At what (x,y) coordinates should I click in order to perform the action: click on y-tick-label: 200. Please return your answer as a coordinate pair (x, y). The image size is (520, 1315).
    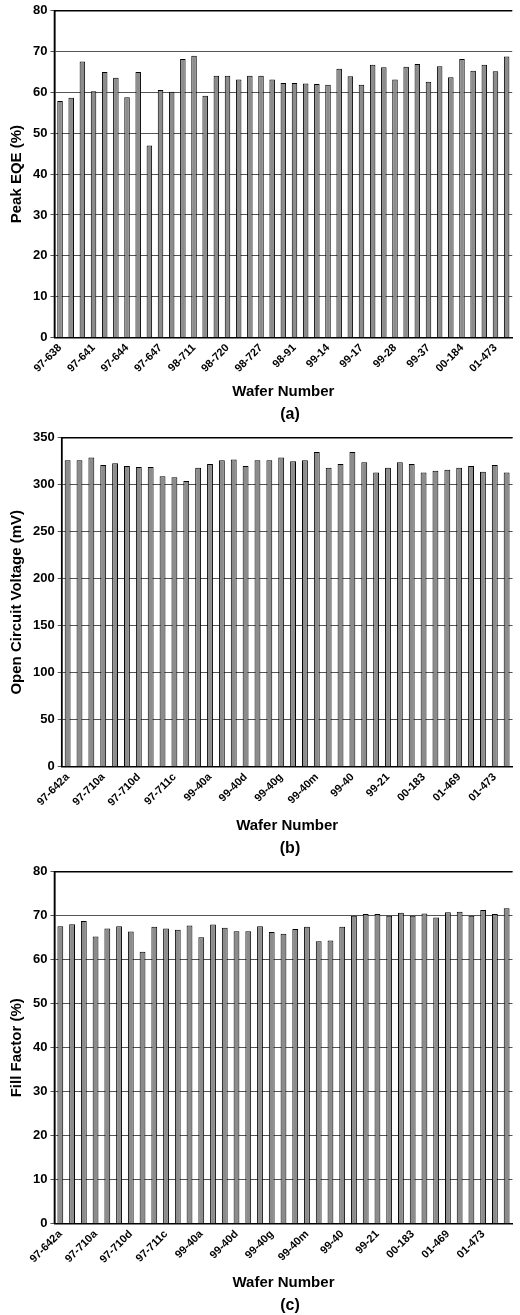
    Looking at the image, I should click on (43, 578).